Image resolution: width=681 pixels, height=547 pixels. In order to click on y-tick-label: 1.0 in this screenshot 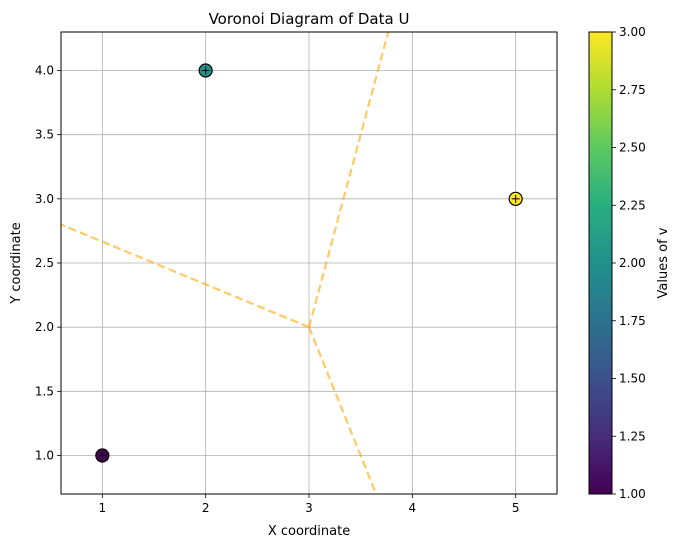, I will do `click(44, 456)`.